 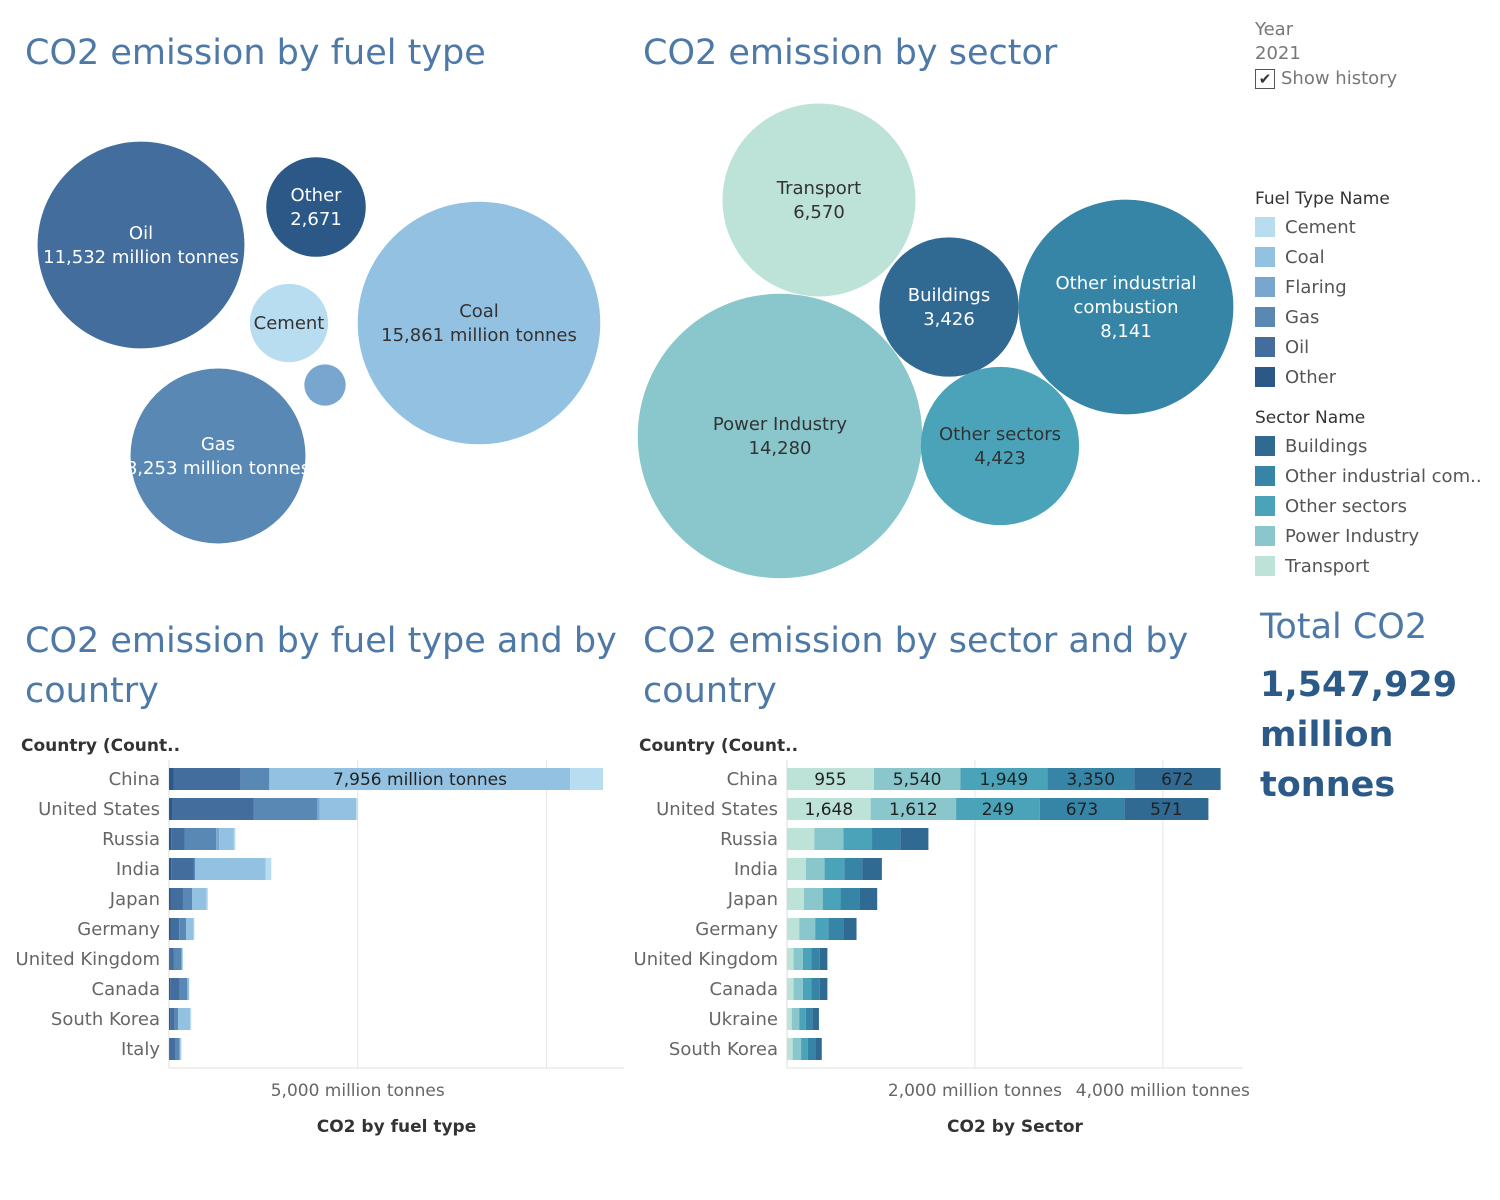 I want to click on bar-segment-japan-other, so click(x=170, y=899).